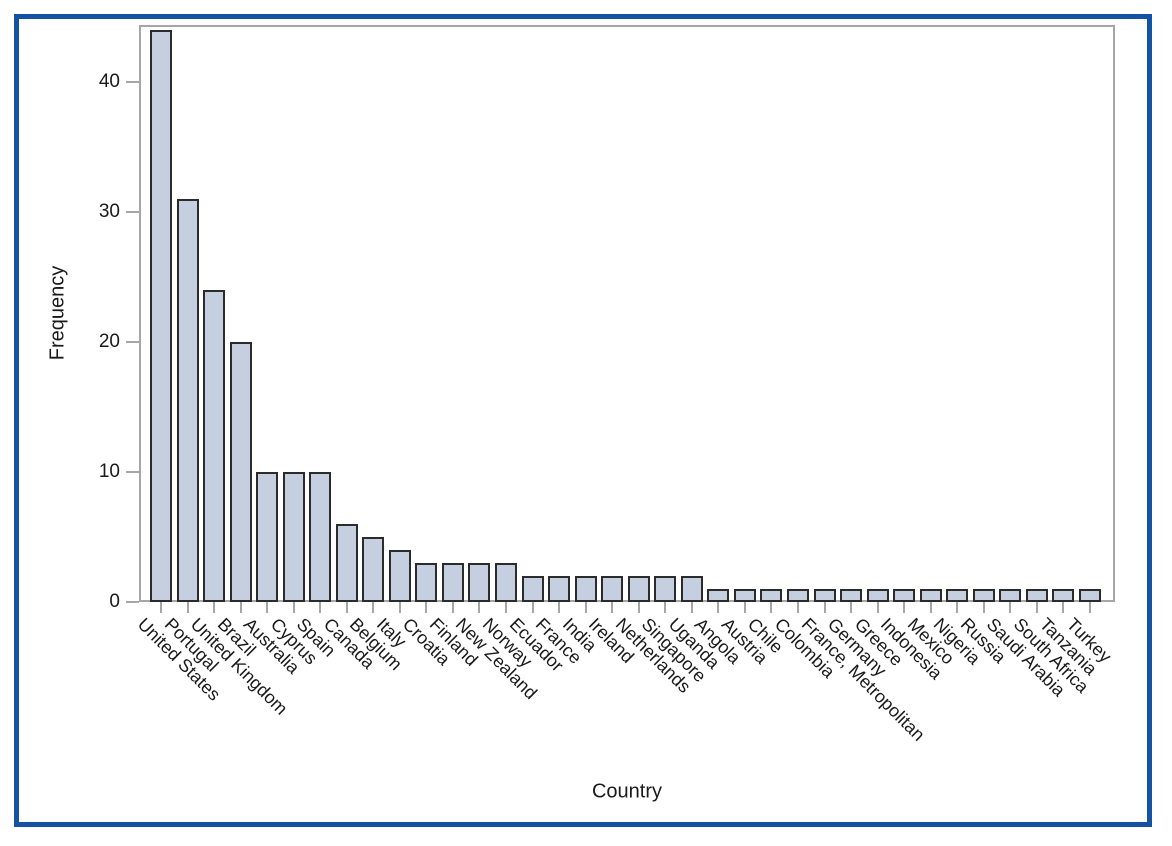 This screenshot has width=1172, height=846. I want to click on bar-greece, so click(877, 595).